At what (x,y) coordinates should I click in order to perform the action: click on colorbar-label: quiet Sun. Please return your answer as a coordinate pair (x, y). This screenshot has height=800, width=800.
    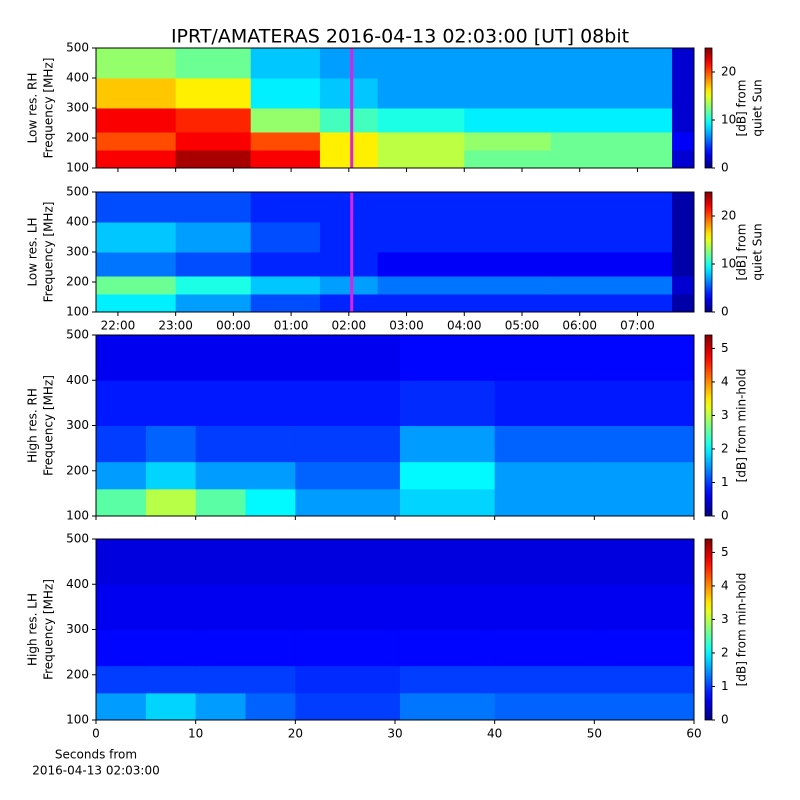
    Looking at the image, I should click on (758, 251).